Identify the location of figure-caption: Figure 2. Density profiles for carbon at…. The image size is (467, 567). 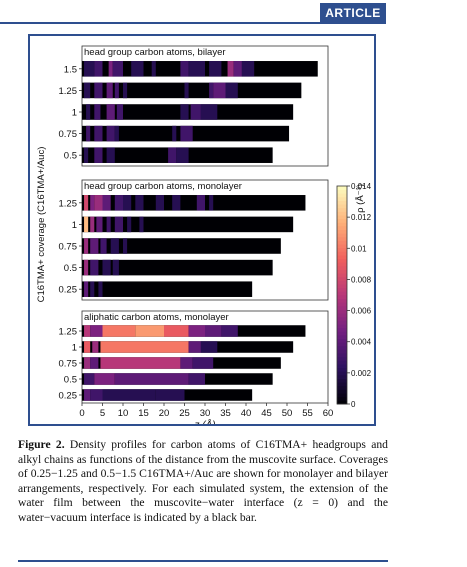
(203, 482).